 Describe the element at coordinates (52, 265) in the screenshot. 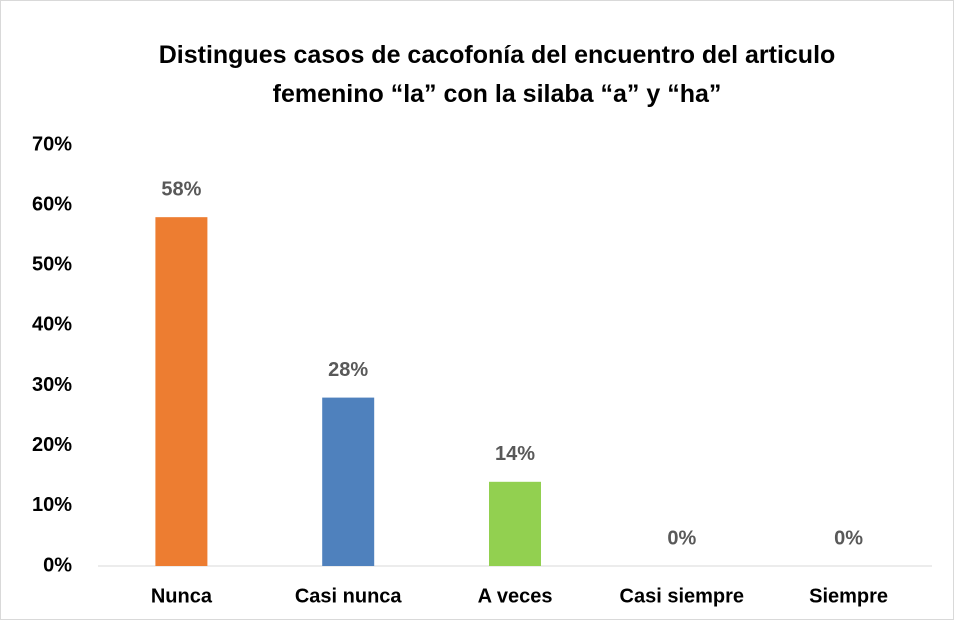

I see `y-tick-label: 50%` at that location.